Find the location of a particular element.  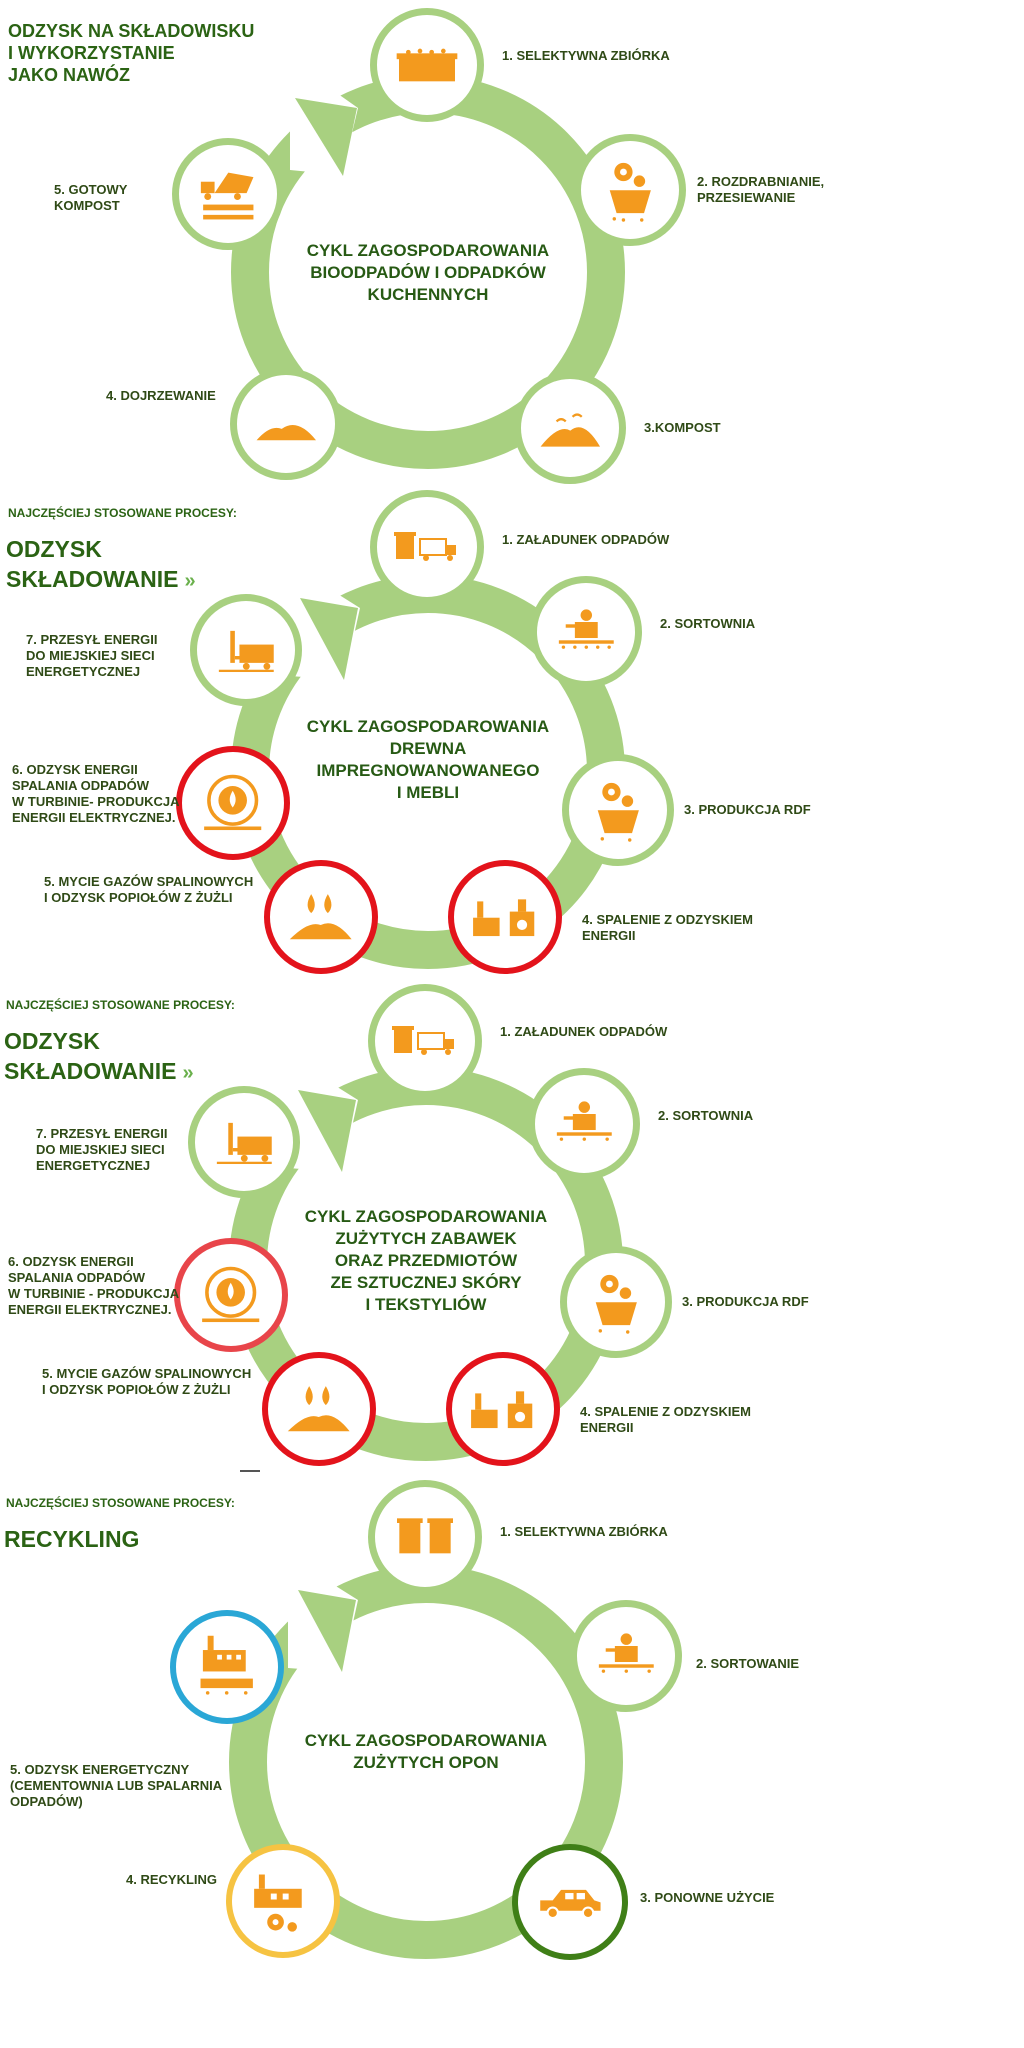

step-label-3: 3.KOMPOST is located at coordinates (682, 427).